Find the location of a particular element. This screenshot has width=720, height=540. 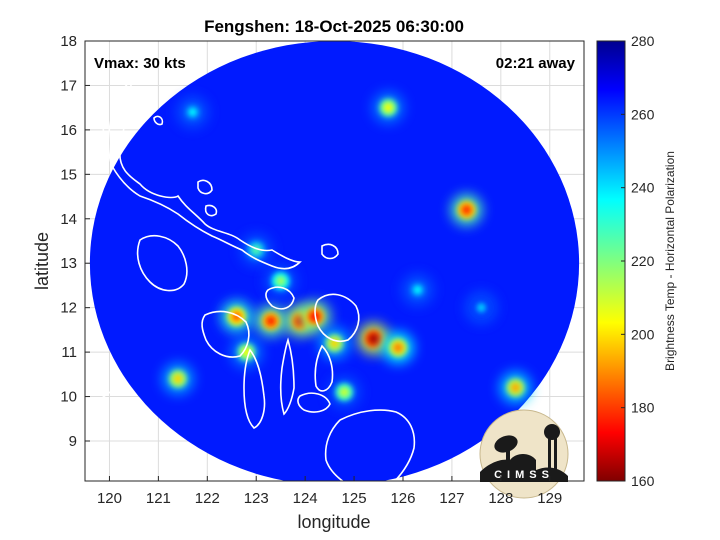

y-ticks: 9 10 11 12 13 14 15 16 17 18 is located at coordinates (75, 241).